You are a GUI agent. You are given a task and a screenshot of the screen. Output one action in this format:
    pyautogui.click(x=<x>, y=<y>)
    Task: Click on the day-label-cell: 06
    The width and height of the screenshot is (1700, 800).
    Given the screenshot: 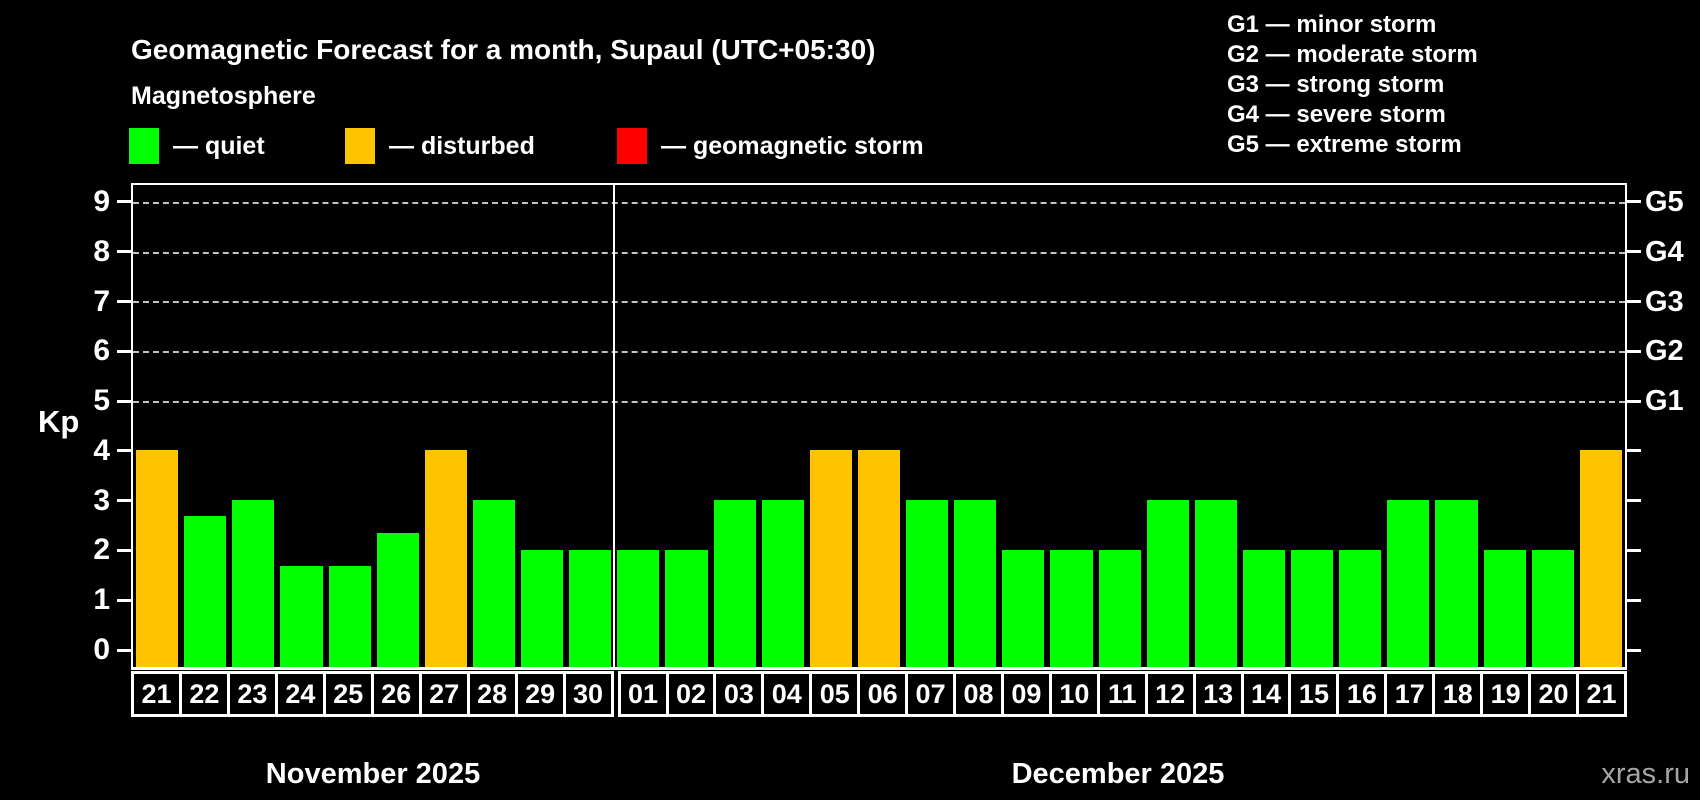 What is the action you would take?
    pyautogui.click(x=883, y=694)
    